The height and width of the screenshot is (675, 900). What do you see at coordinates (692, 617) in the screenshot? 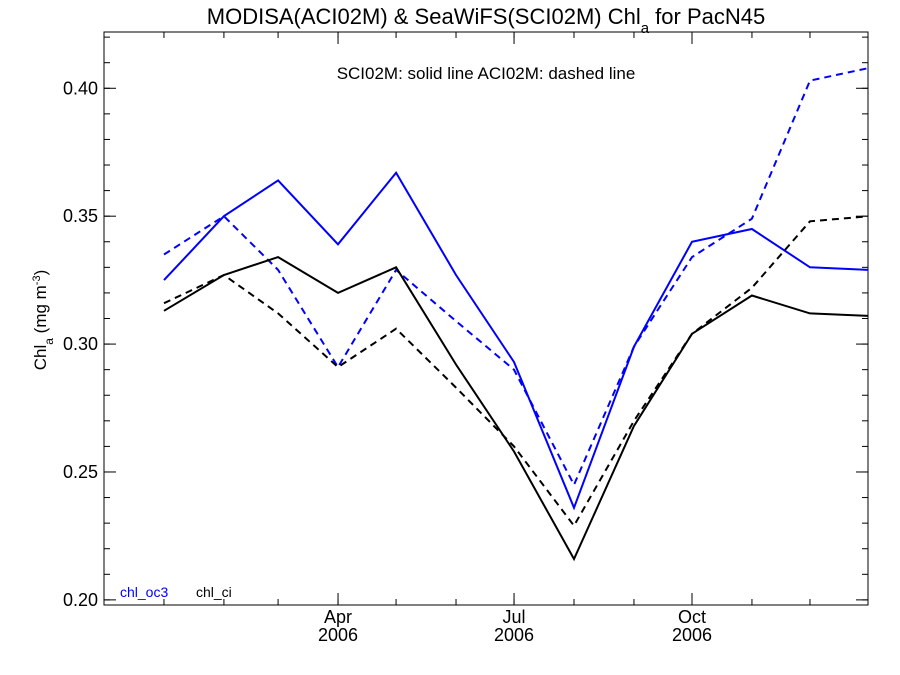
I see `x-tick-month-label: Oct` at bounding box center [692, 617].